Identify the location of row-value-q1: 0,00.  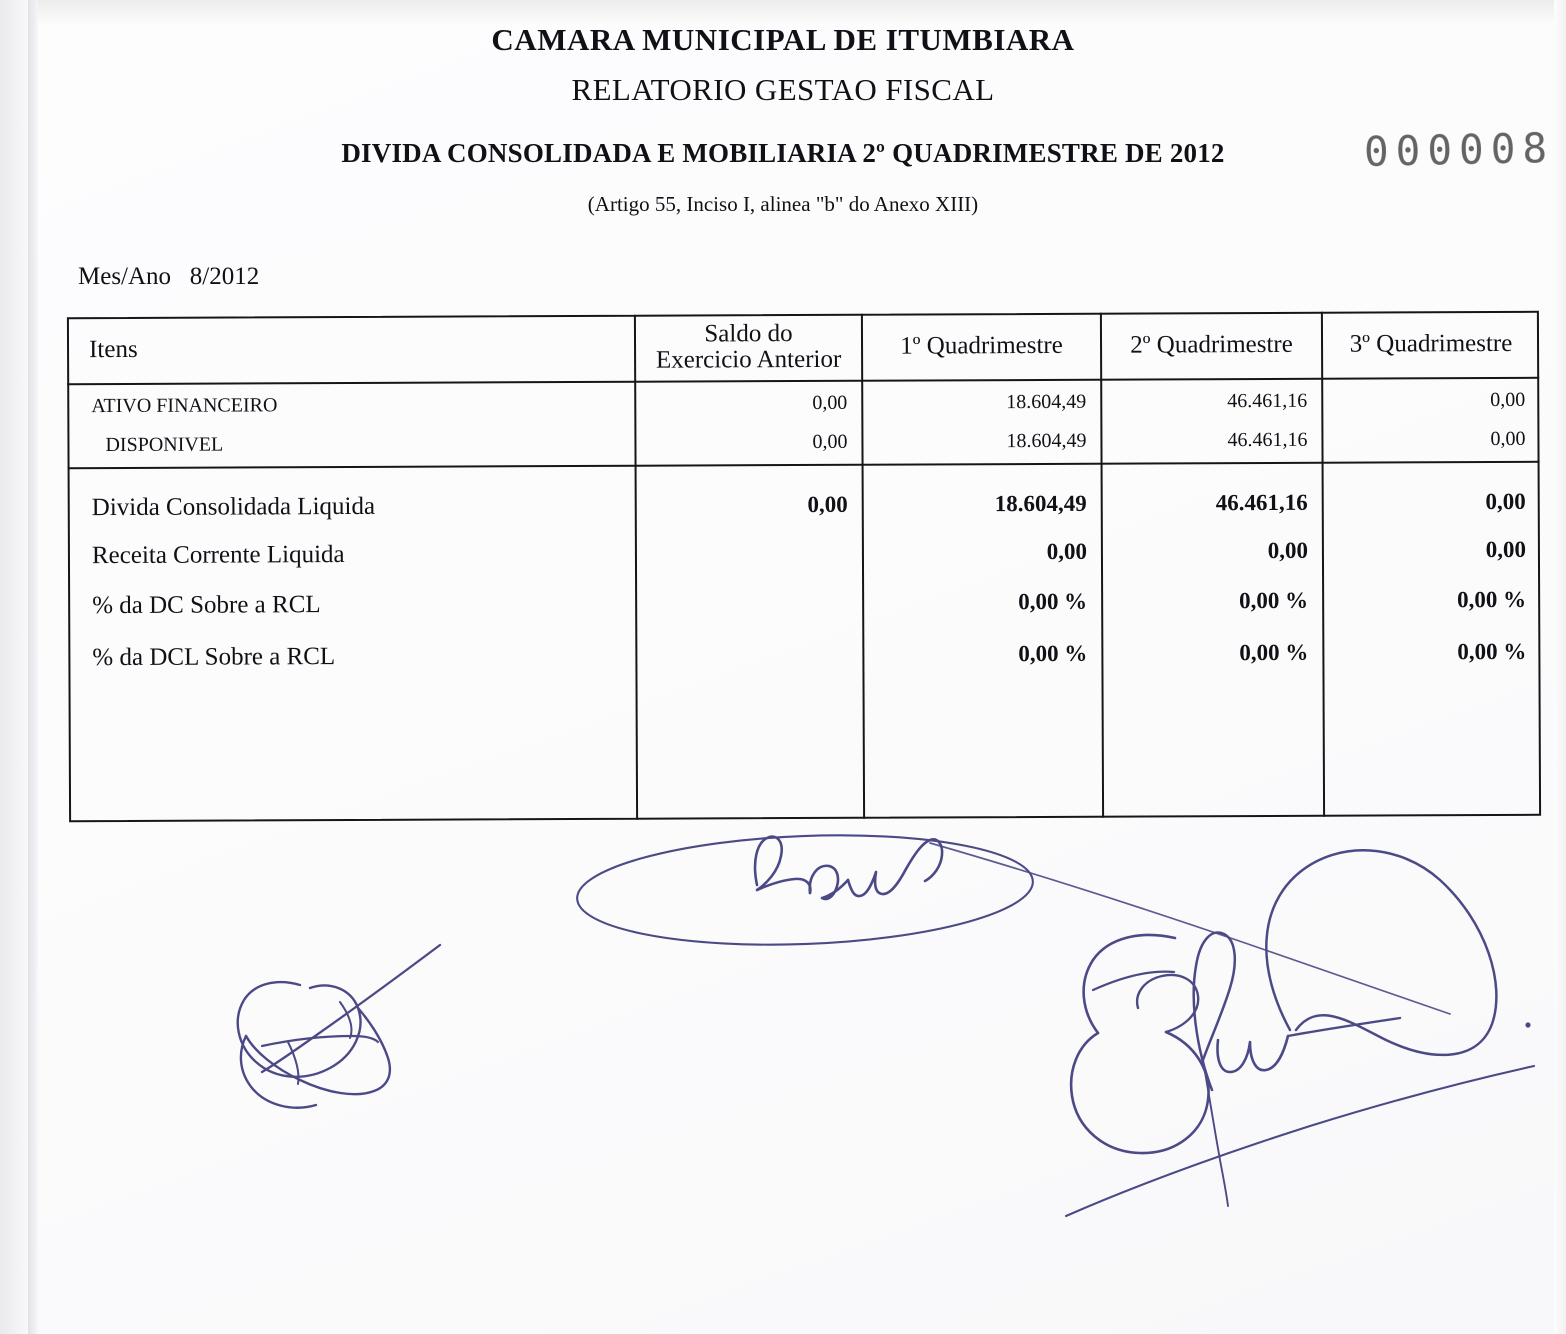
(1066, 551).